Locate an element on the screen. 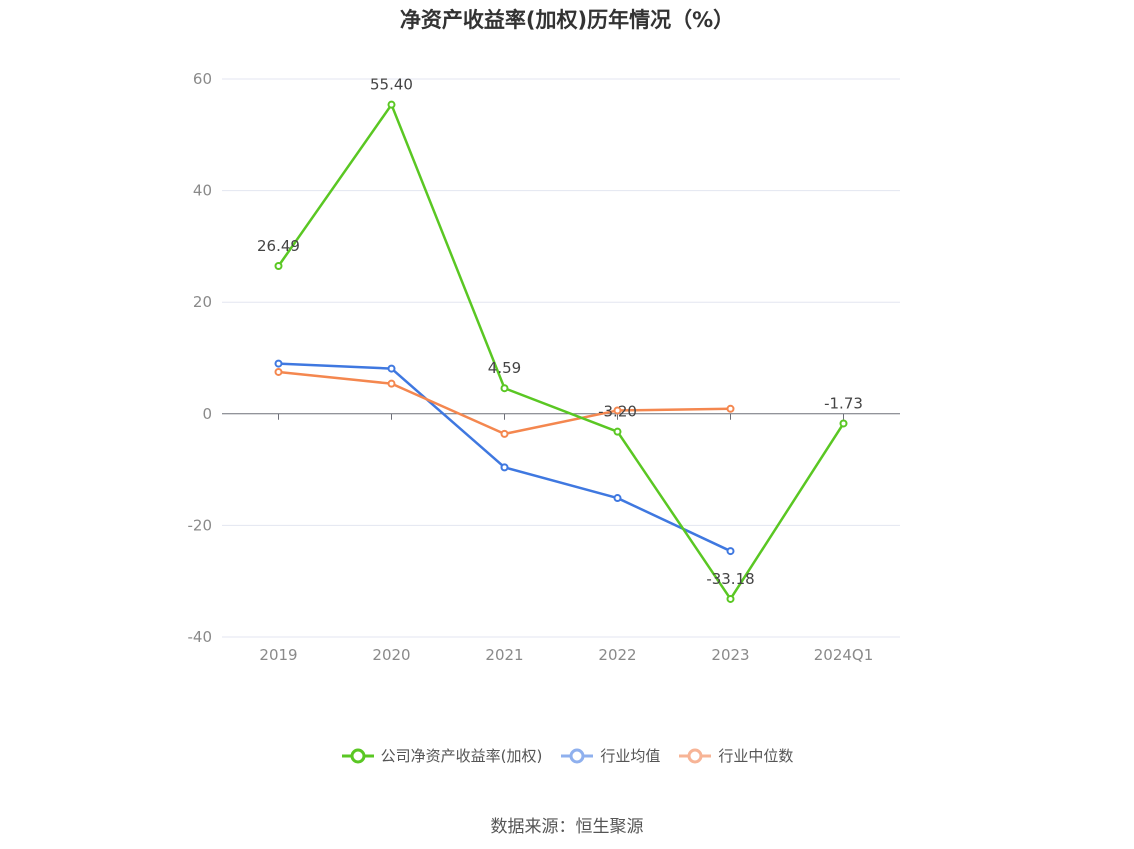 The height and width of the screenshot is (849, 1134). x-tick-label: 2023 is located at coordinates (730, 655).